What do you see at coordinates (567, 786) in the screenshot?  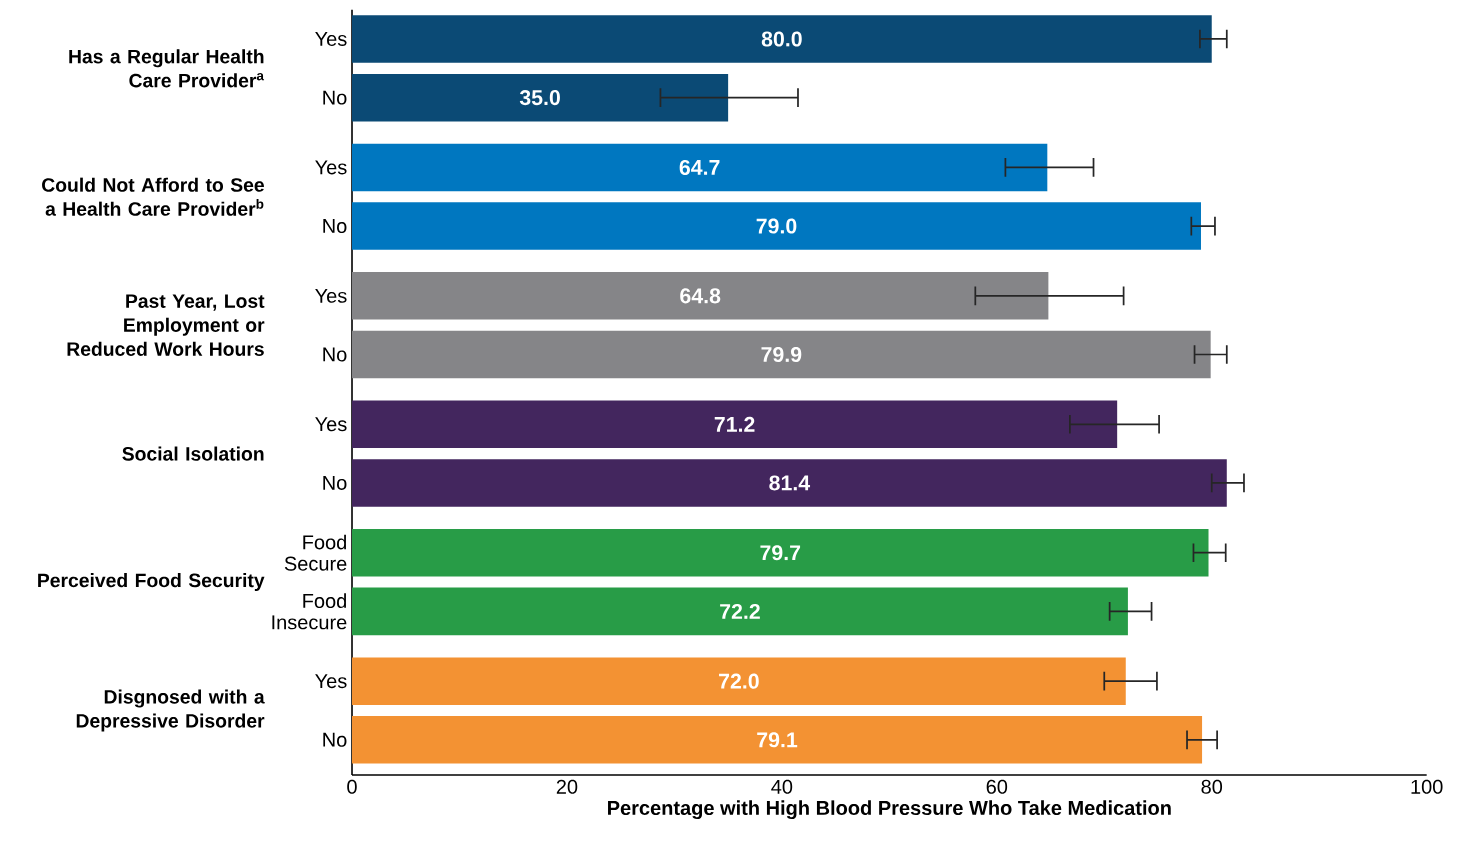 I see `x-tick-label: 20` at bounding box center [567, 786].